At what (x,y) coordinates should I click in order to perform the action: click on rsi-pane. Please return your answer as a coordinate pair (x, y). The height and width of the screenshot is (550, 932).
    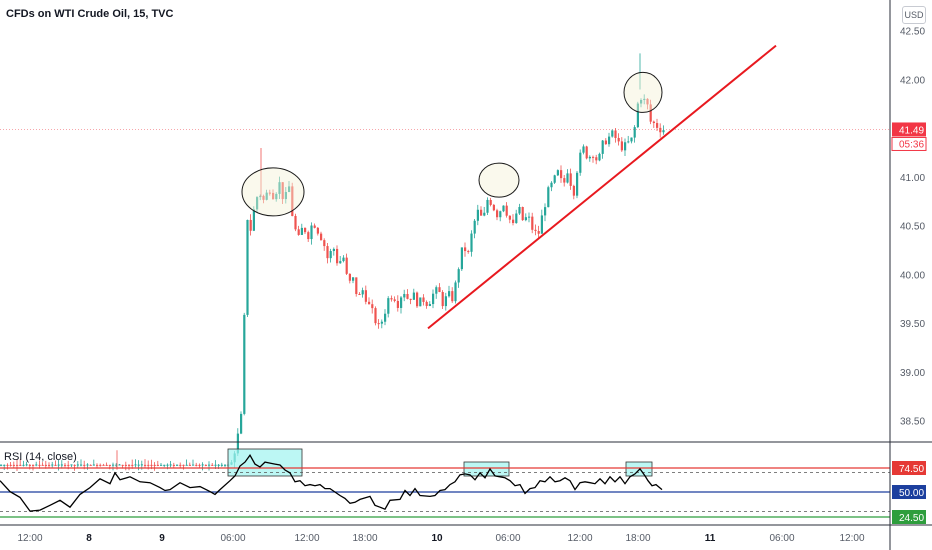
    Looking at the image, I should click on (445, 483).